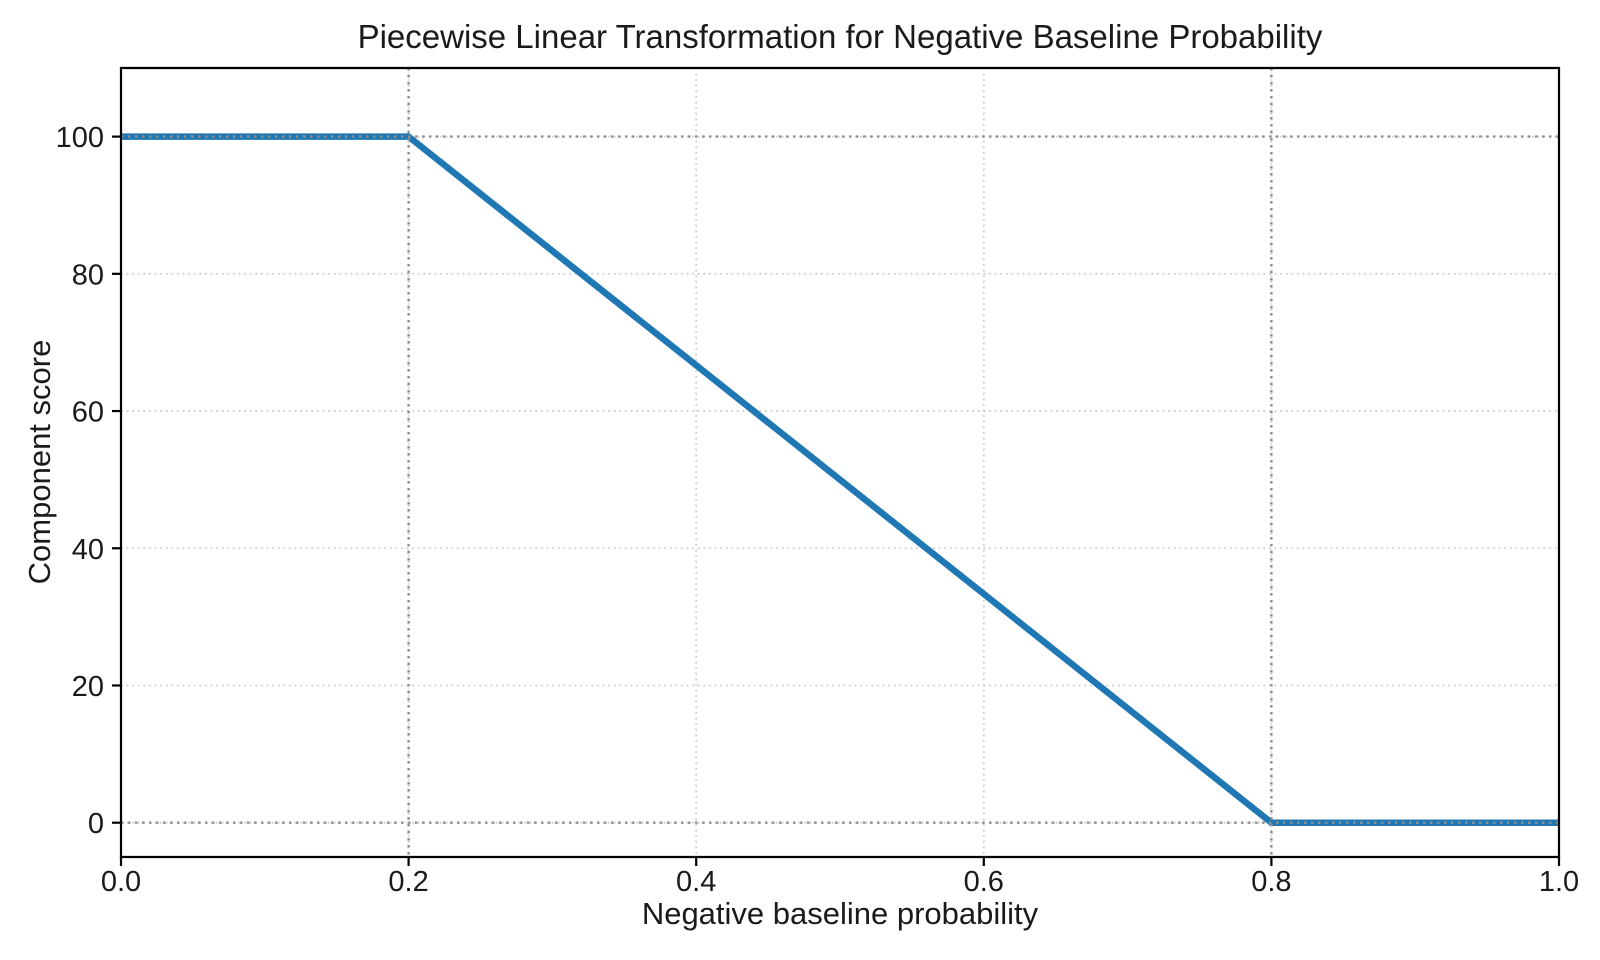 The width and height of the screenshot is (1600, 960). I want to click on y-tick-label: 0, so click(96, 824).